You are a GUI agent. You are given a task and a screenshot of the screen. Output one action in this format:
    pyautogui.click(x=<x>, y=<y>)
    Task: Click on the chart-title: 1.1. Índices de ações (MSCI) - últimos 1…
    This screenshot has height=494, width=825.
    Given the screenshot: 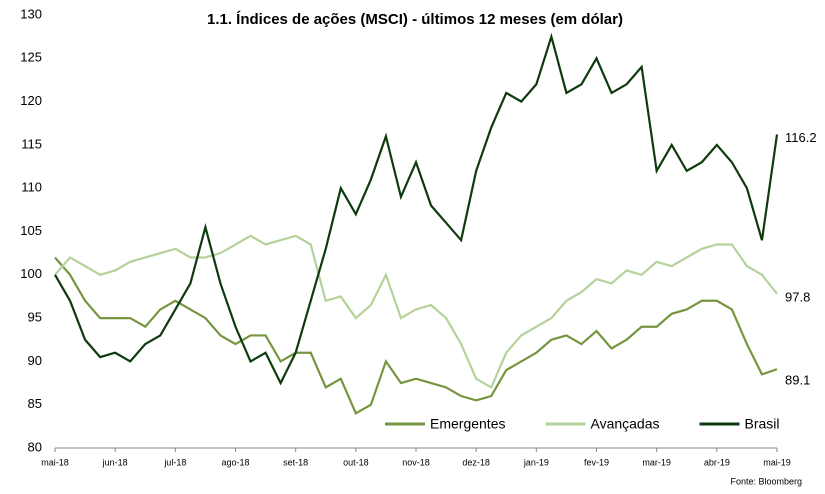 What is the action you would take?
    pyautogui.click(x=415, y=19)
    